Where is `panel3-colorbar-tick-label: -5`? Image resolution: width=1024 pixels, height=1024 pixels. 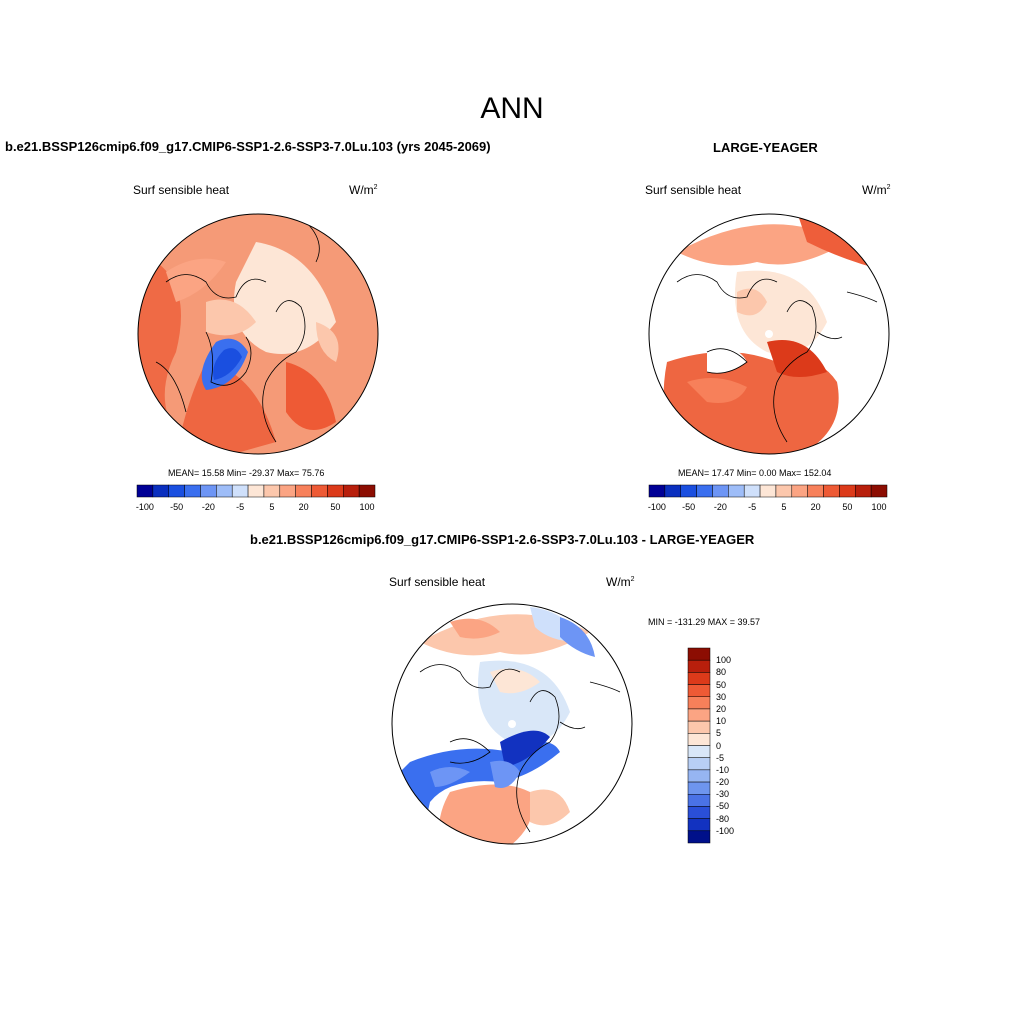
panel3-colorbar-tick-label: -5 is located at coordinates (720, 757).